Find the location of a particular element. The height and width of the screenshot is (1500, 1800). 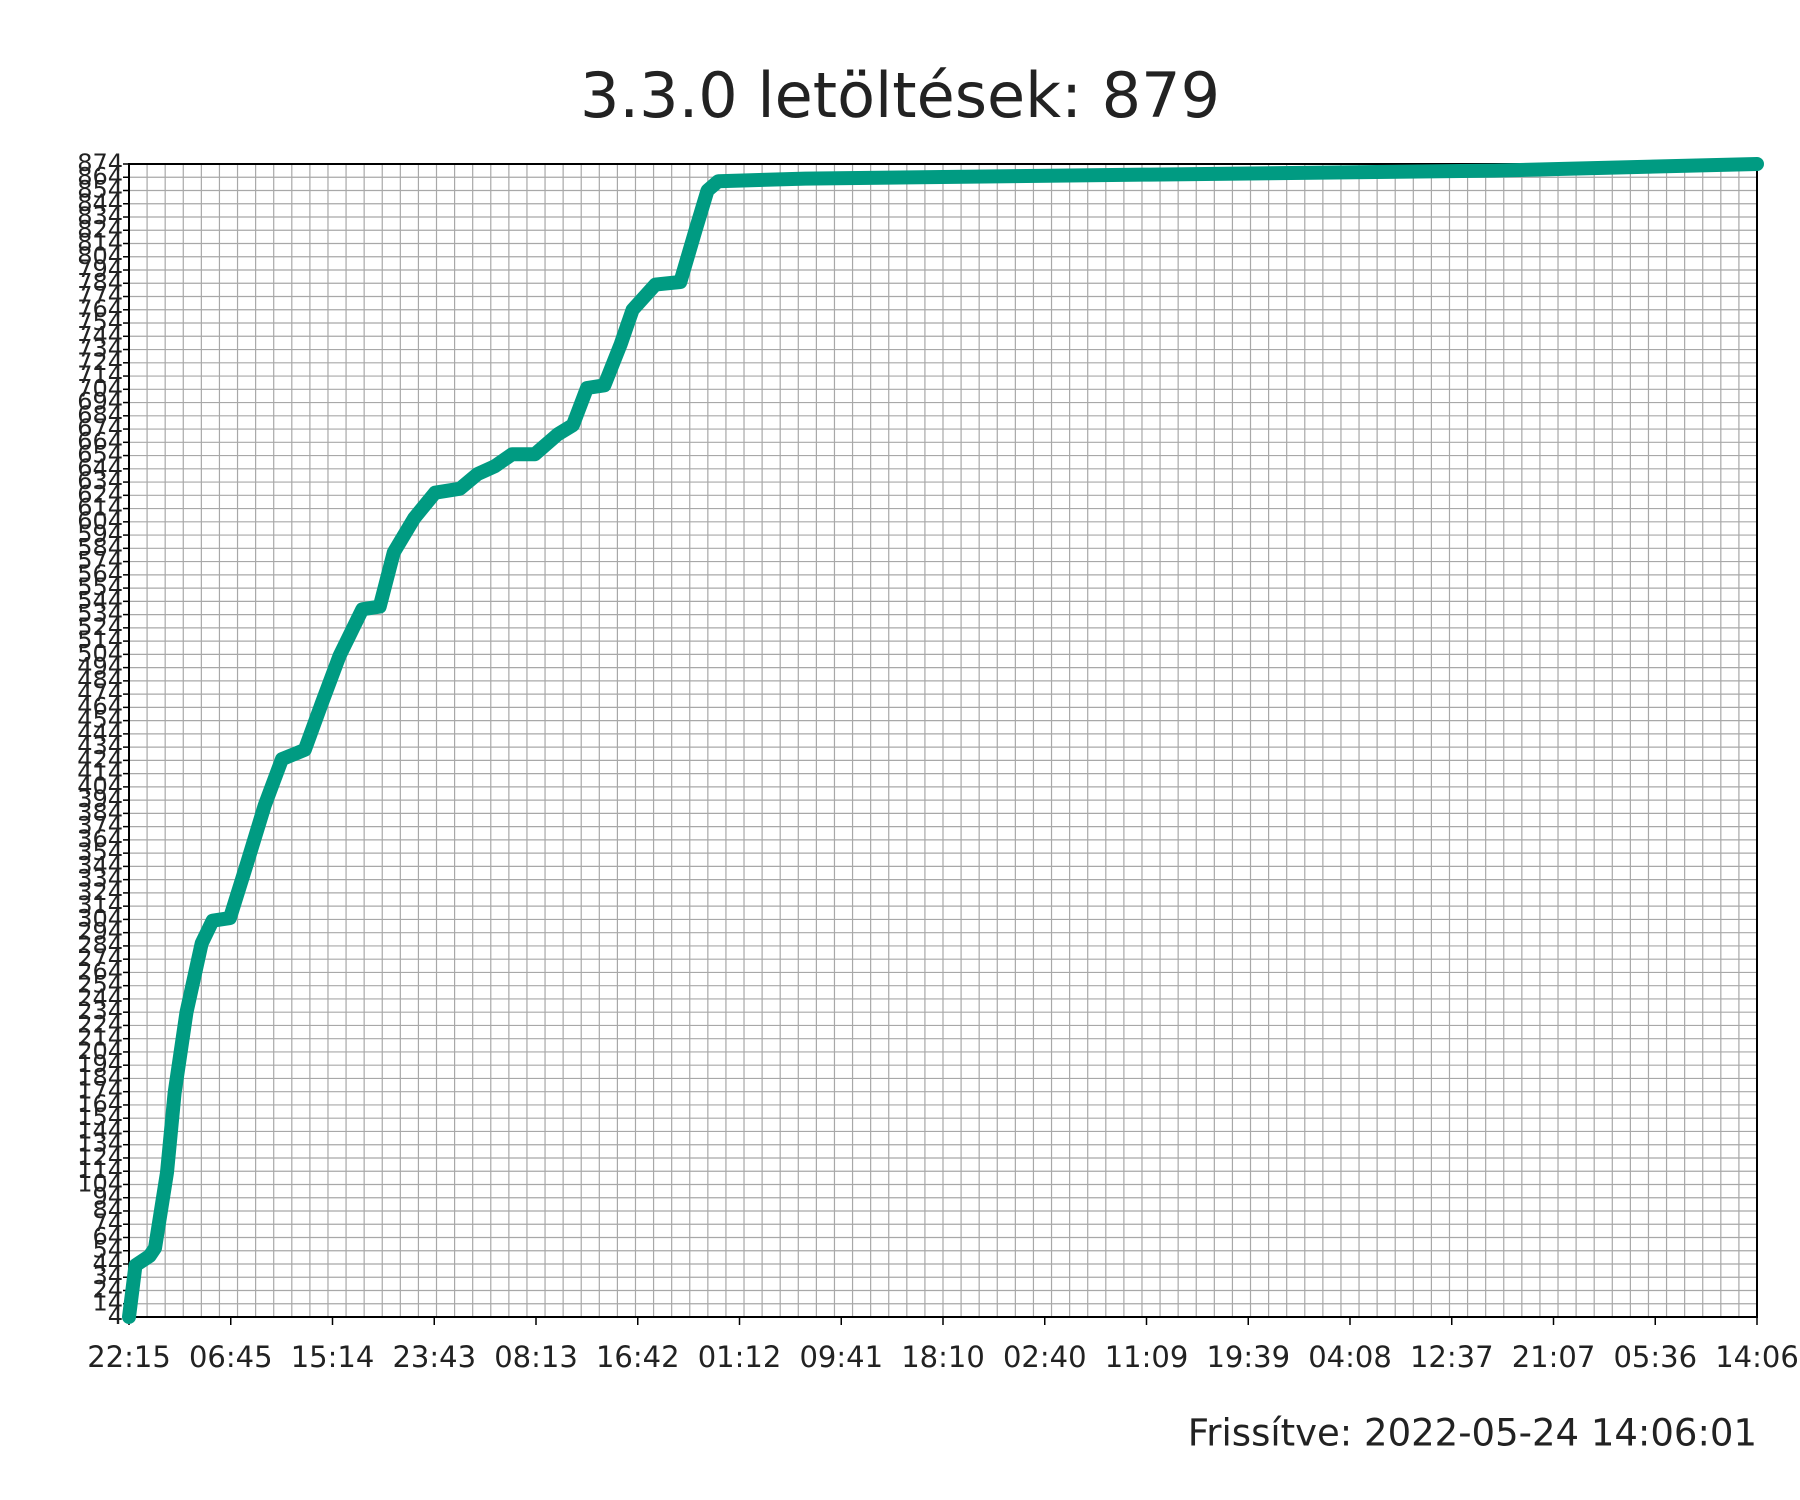

y-tick-label: 704 is located at coordinates (100, 388).